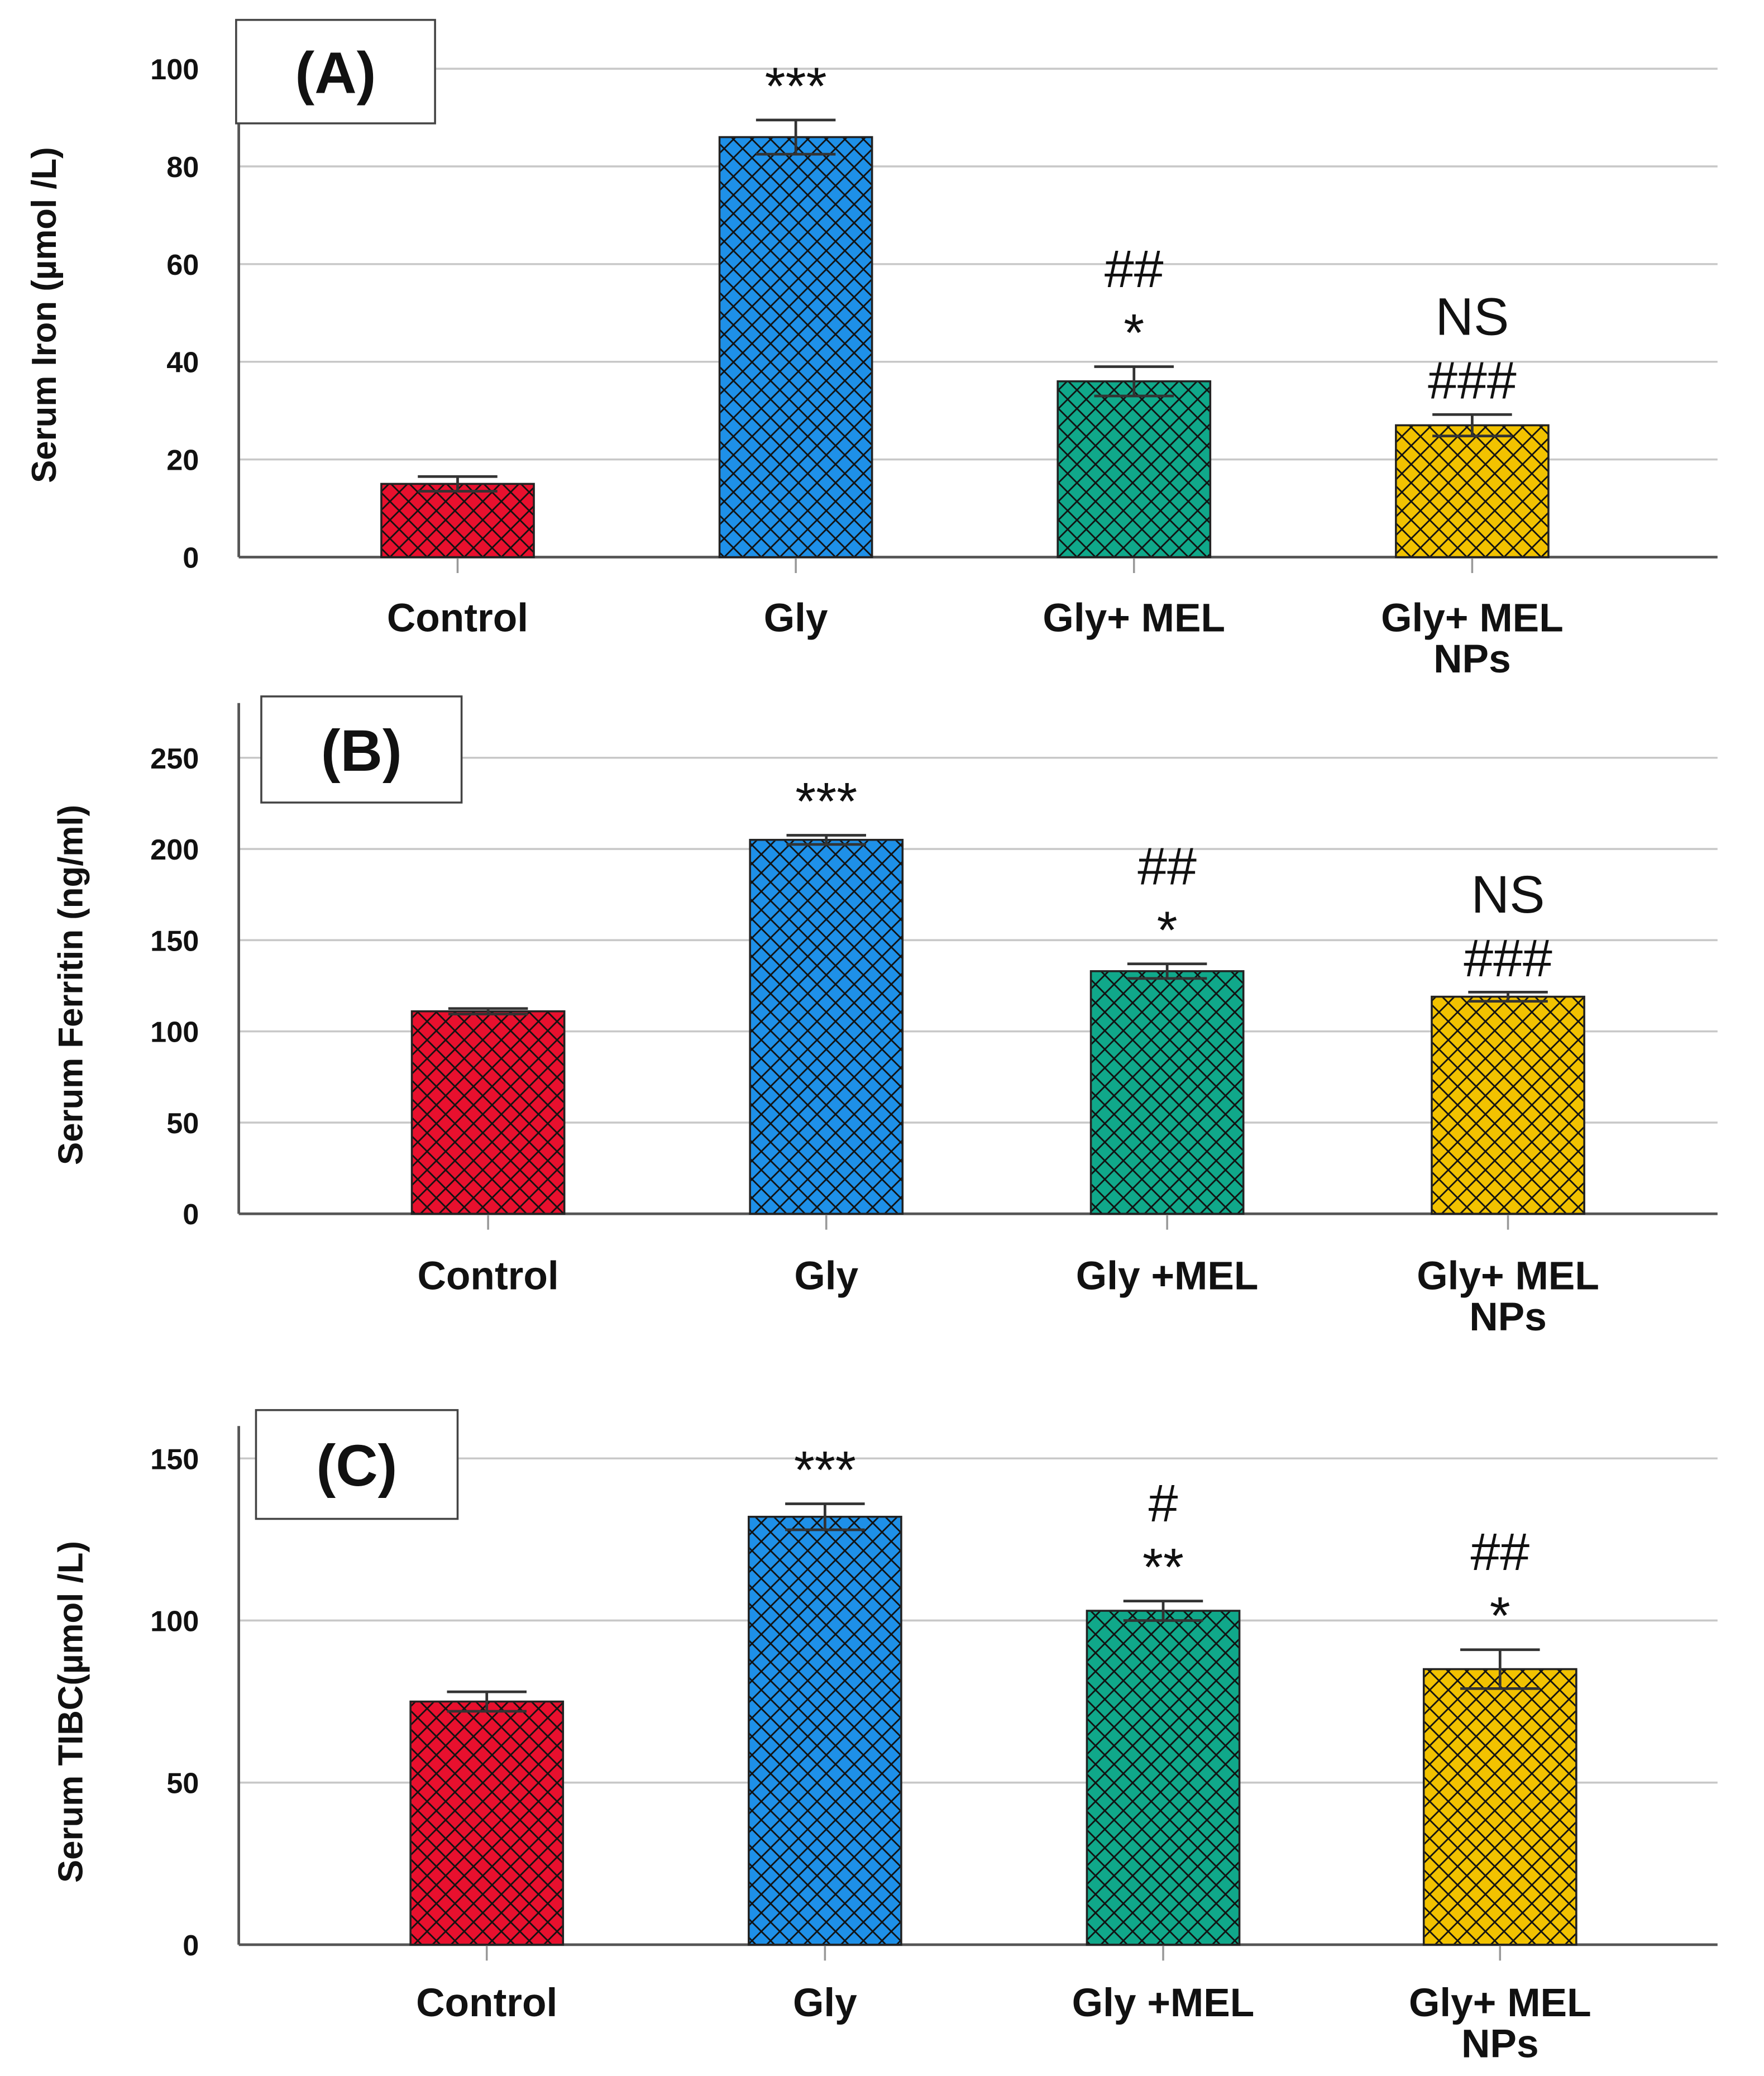 This screenshot has width=1764, height=2076. I want to click on panel-label: (A), so click(335, 73).